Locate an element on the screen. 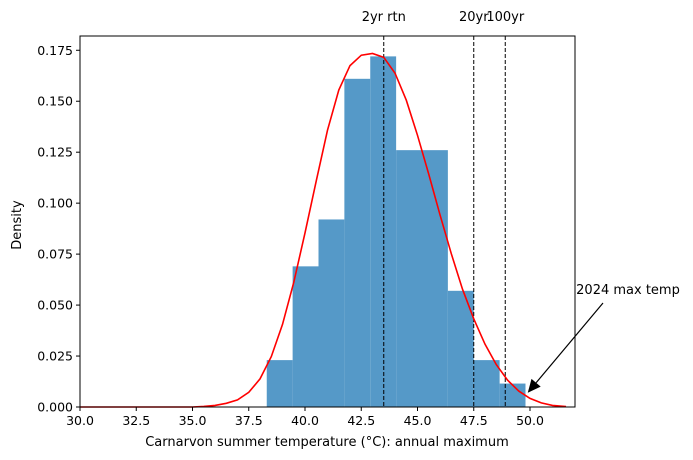 The width and height of the screenshot is (693, 460). return-level-lines is located at coordinates (444, 221).